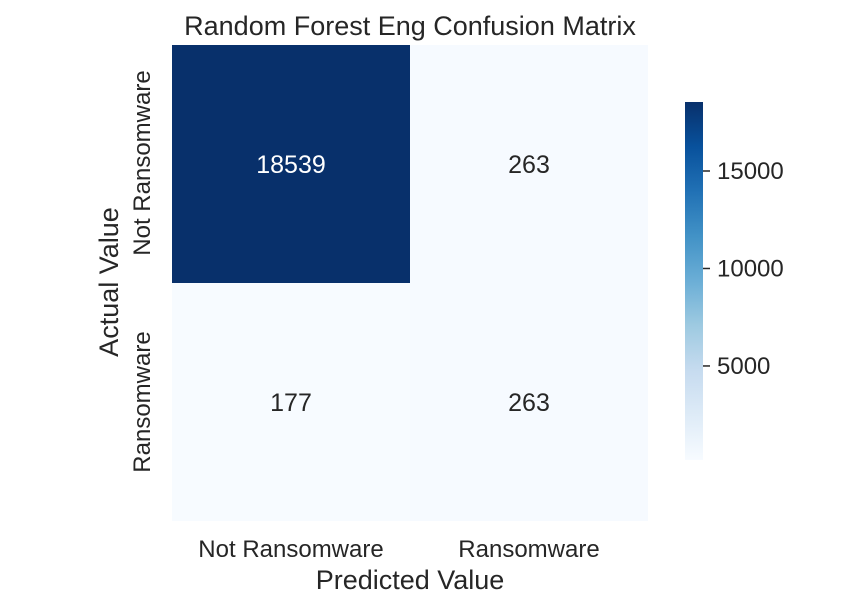 The width and height of the screenshot is (842, 595). I want to click on heatmap-cell-actual-ransomware-predicted-not-ransomware, so click(291, 402).